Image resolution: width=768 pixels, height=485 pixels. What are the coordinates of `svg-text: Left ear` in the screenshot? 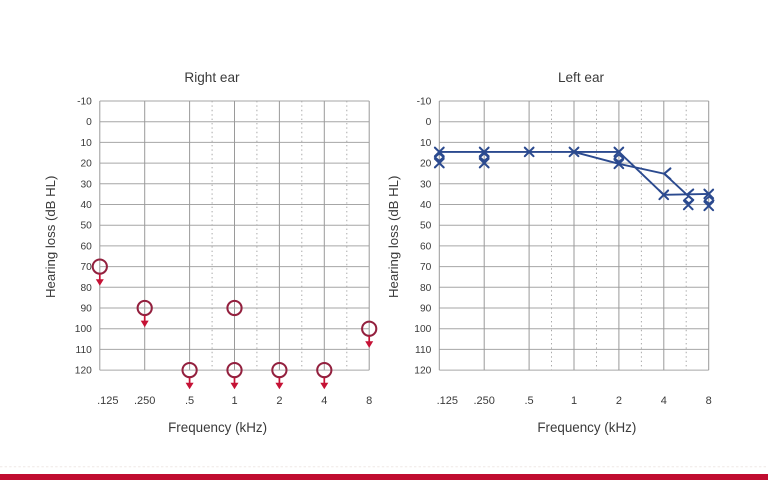 It's located at (581, 77).